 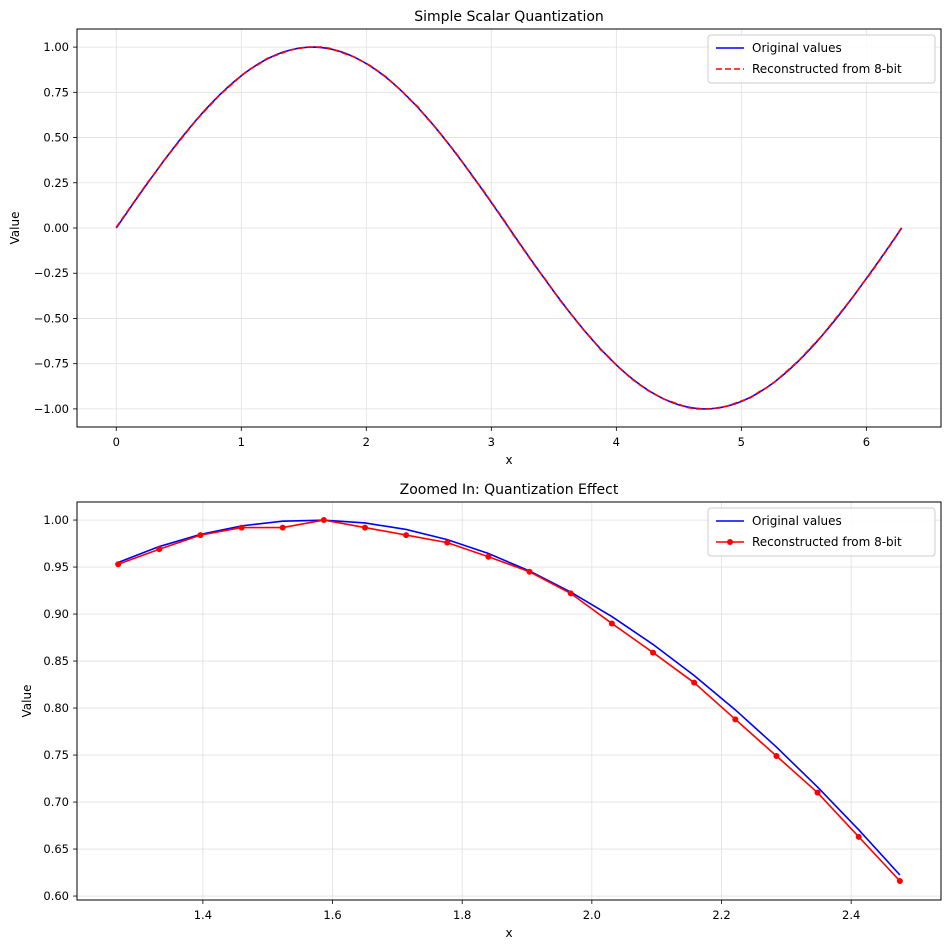 What do you see at coordinates (27, 701) in the screenshot?
I see `y-axis-label-bottom: Value` at bounding box center [27, 701].